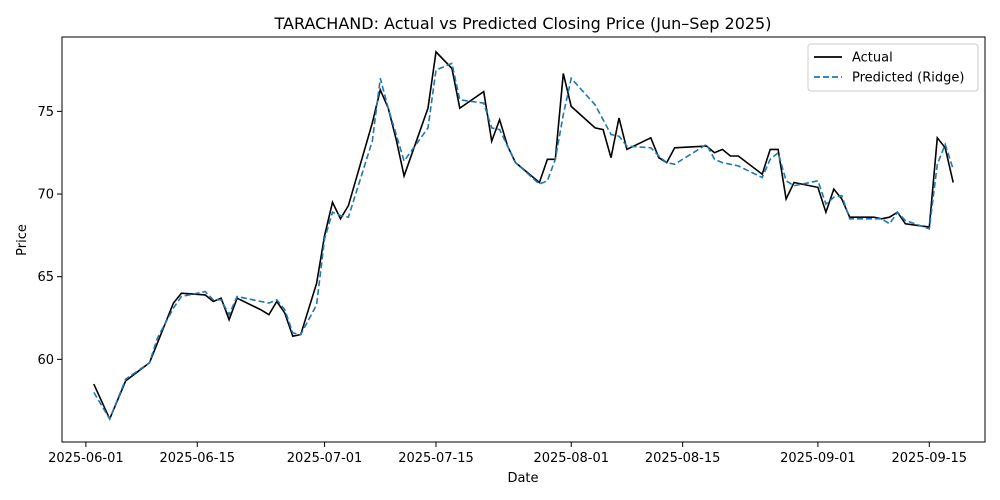 Image resolution: width=1000 pixels, height=500 pixels. What do you see at coordinates (436, 458) in the screenshot?
I see `x-tick-label: 2025-07-15` at bounding box center [436, 458].